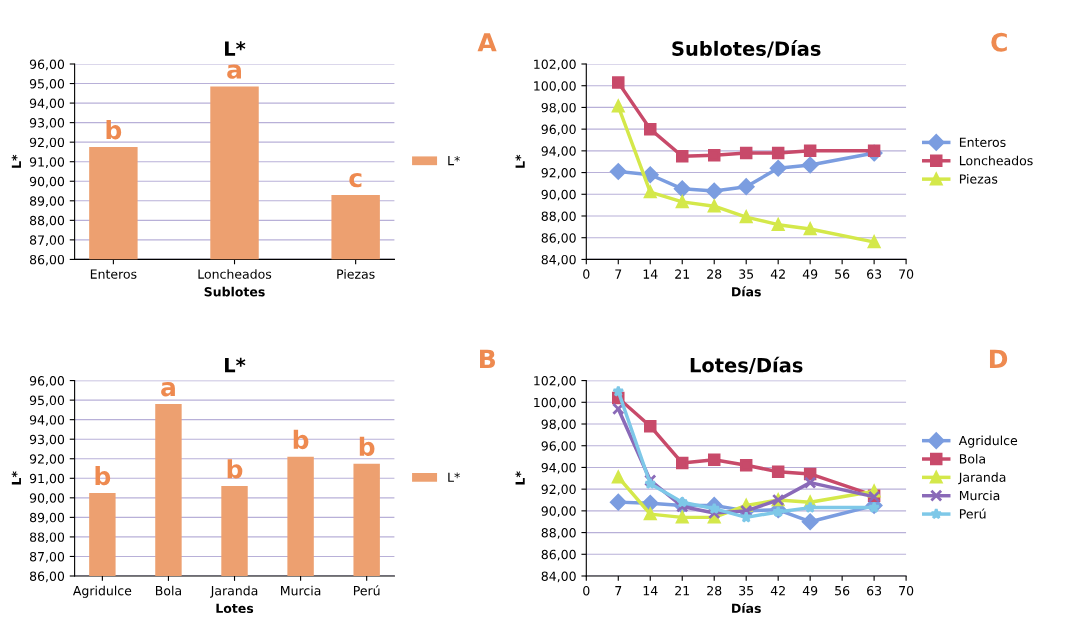 The height and width of the screenshot is (640, 1066). What do you see at coordinates (988, 441) in the screenshot?
I see `legend-label: Agridulce` at bounding box center [988, 441].